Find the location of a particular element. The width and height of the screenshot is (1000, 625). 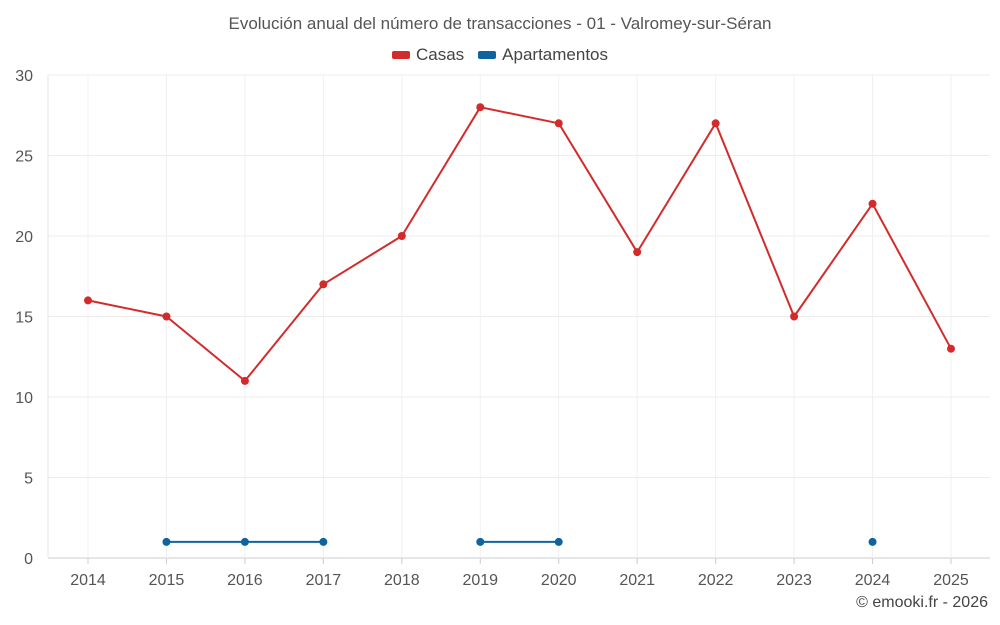

y-tick-label: 10 is located at coordinates (24, 398).